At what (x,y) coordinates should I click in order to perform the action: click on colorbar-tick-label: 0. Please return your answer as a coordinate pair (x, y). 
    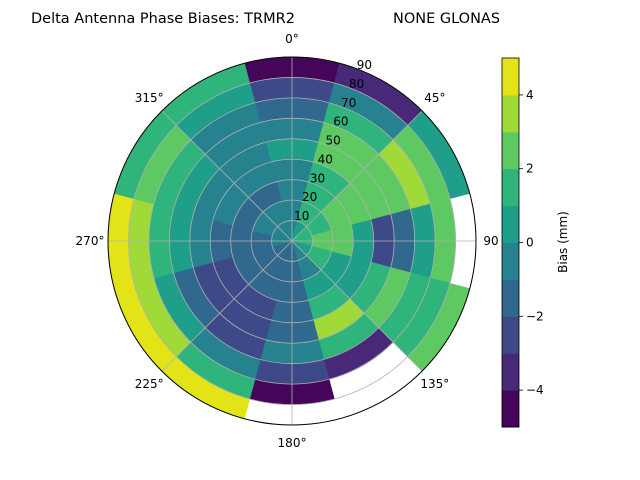
    Looking at the image, I should click on (530, 243).